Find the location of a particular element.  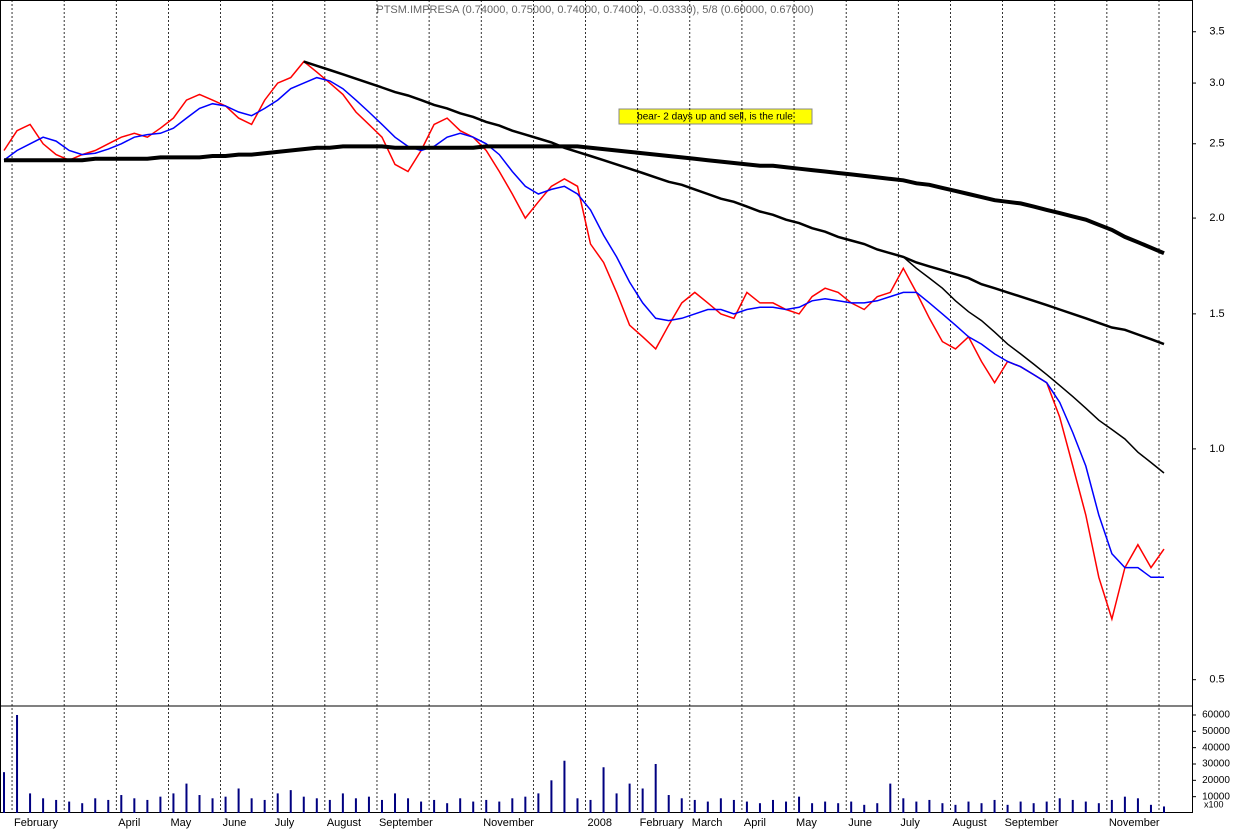

x-tick-label: February is located at coordinates (662, 823).